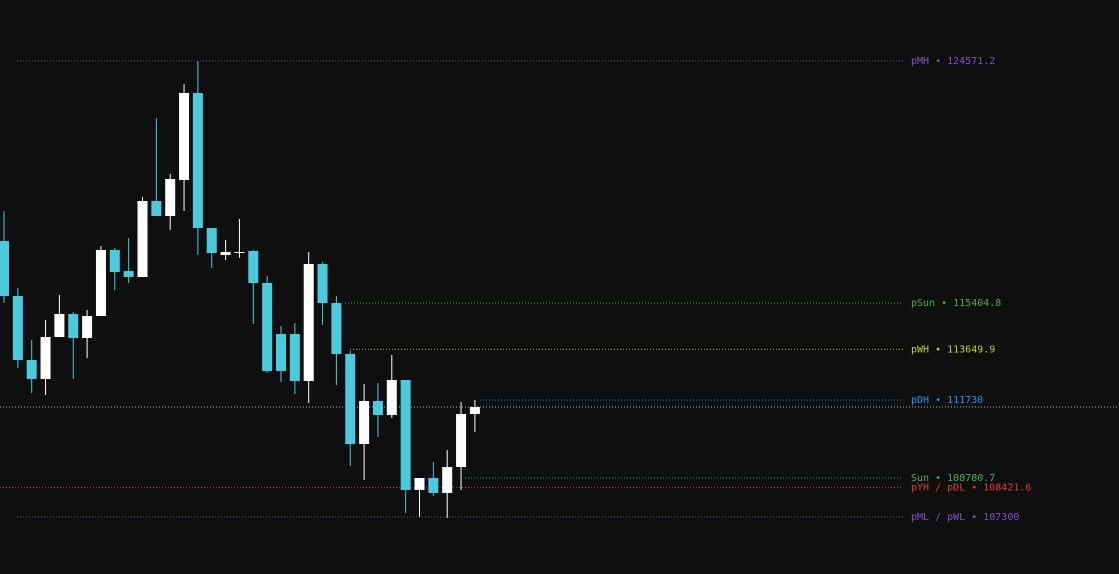  What do you see at coordinates (971, 487) in the screenshot?
I see `level-label: pYH / pDL • 108421.6` at bounding box center [971, 487].